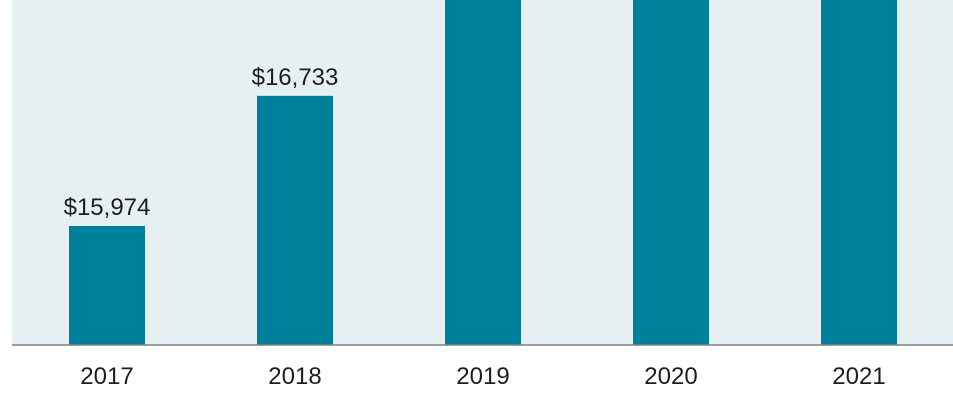 This screenshot has height=402, width=953. Describe the element at coordinates (858, 376) in the screenshot. I see `x-tick-label-2021: 2021` at that location.